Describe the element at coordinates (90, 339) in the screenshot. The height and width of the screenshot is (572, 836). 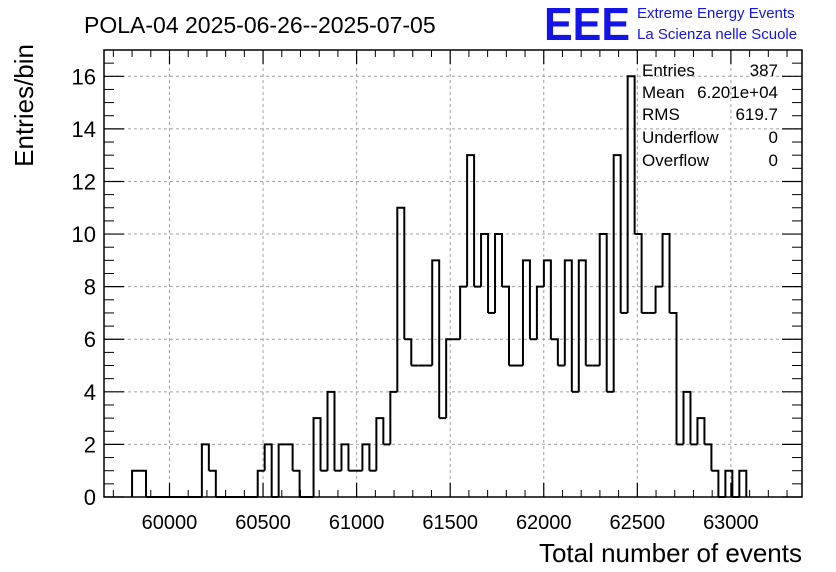
I see `y-tick-label: 6` at that location.